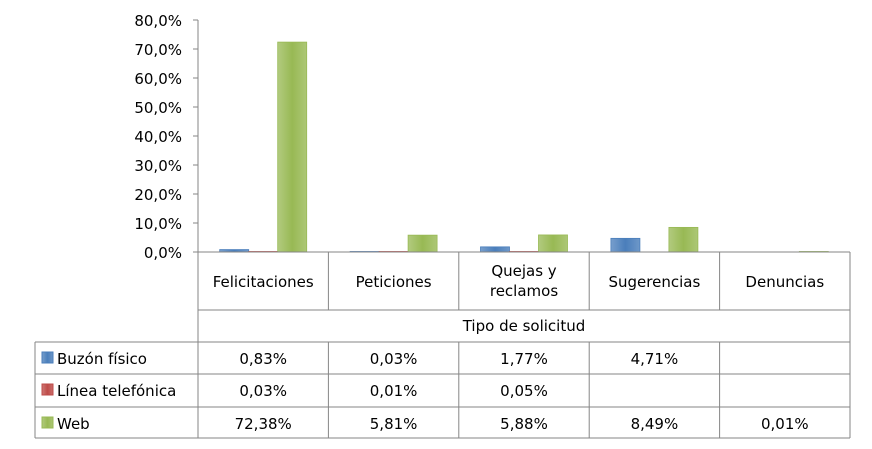 The height and width of the screenshot is (449, 872). I want to click on legend-label: Línea telefónica, so click(116, 391).